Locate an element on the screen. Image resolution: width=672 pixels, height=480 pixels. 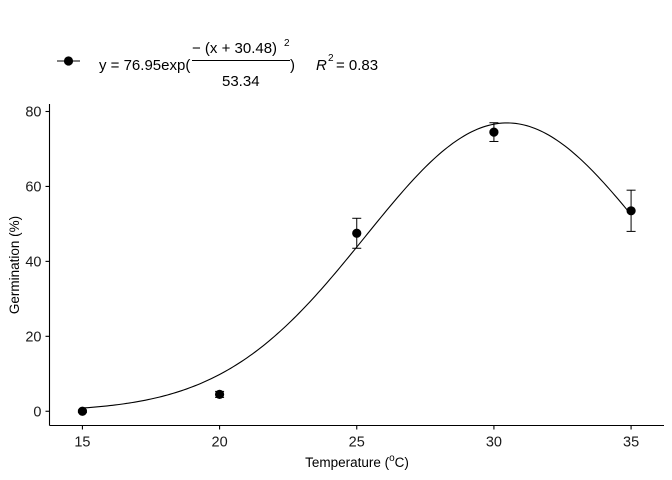
equation-denominator: 53.34 is located at coordinates (241, 81).